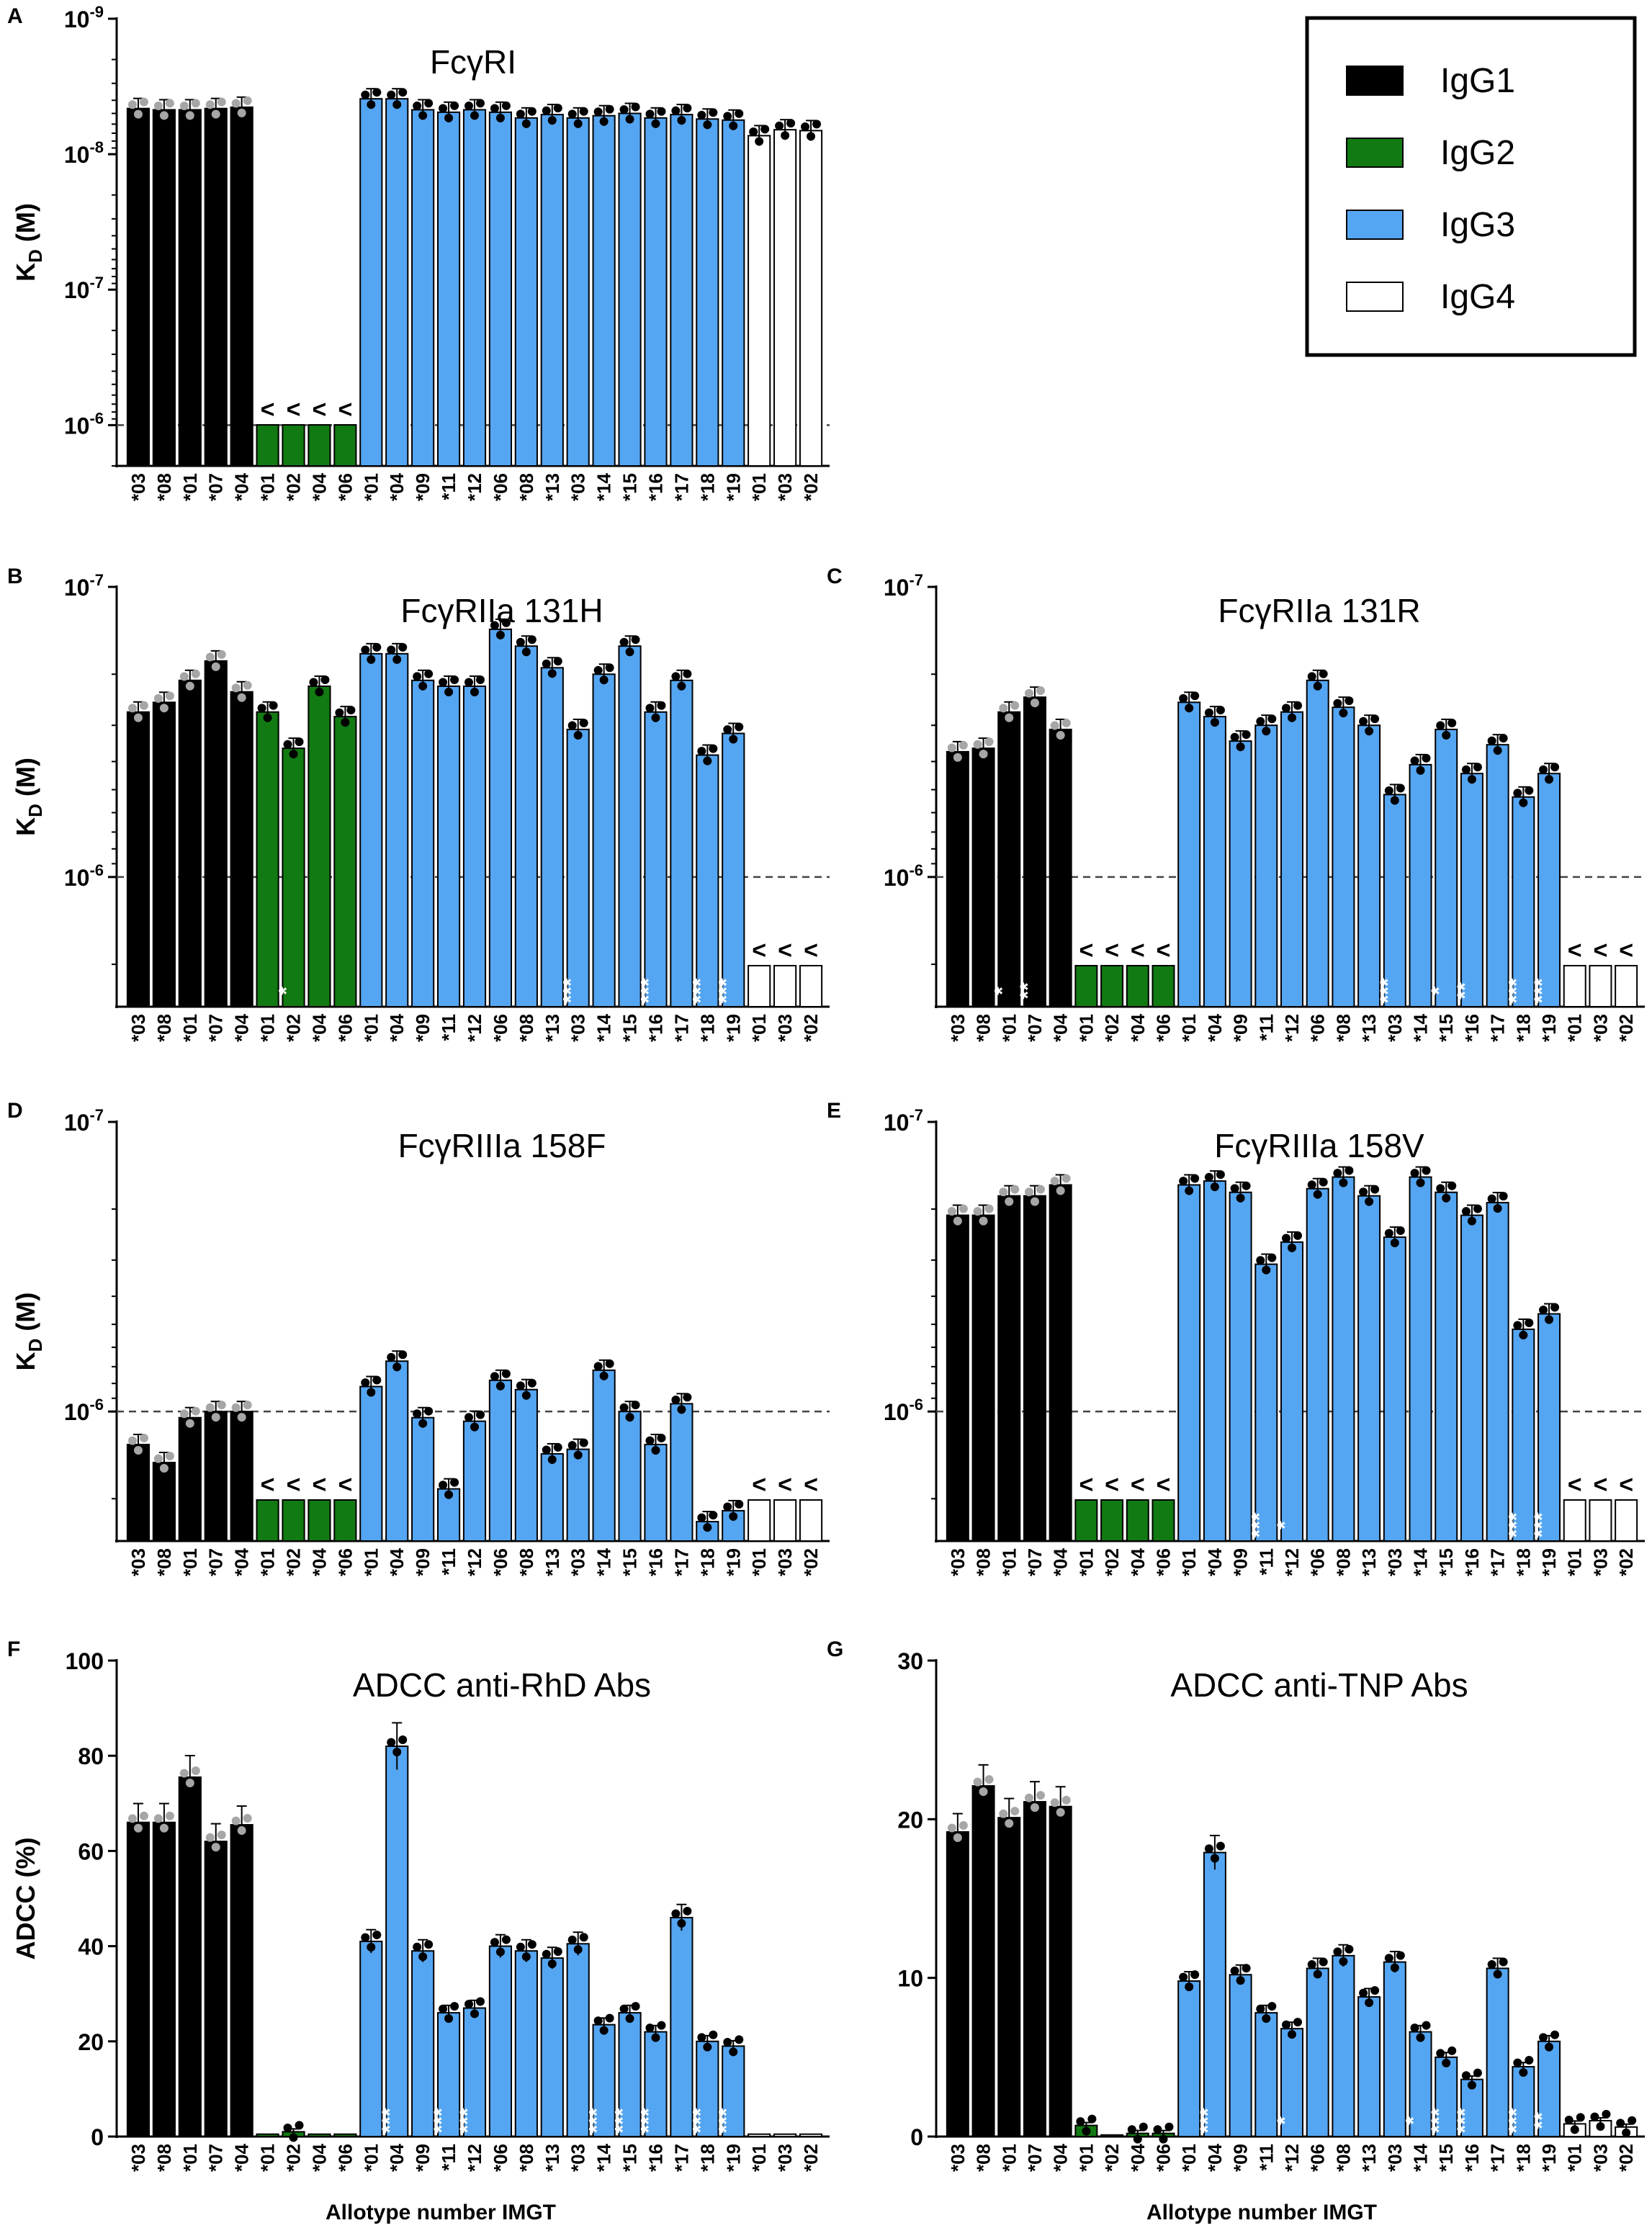  Describe the element at coordinates (1430, 225) in the screenshot. I see `legend-entry-igg3: IgG3` at that location.